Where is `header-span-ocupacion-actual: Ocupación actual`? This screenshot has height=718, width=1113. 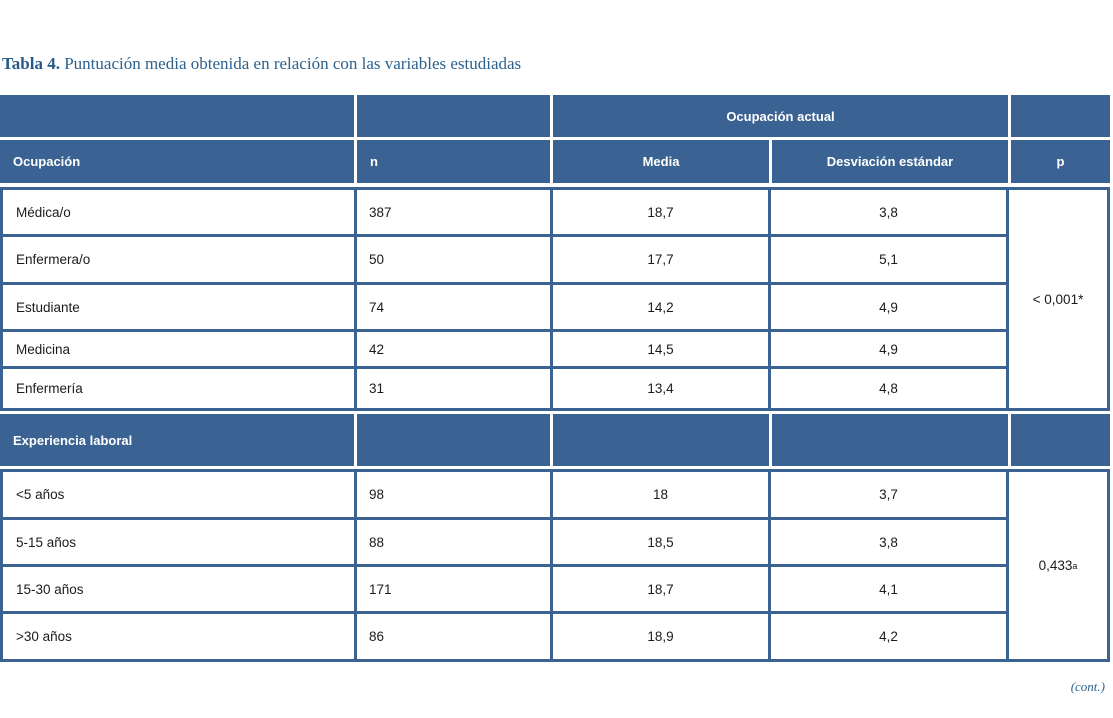
header-span-ocupacion-actual: Ocupación actual is located at coordinates (780, 116).